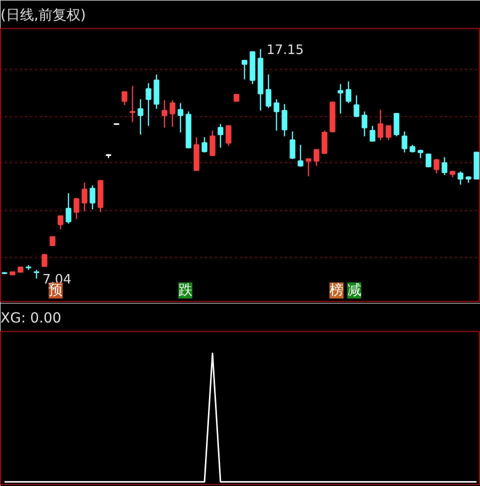 This screenshot has height=486, width=480. I want to click on chart-title: (日线,前复权), so click(43, 16).